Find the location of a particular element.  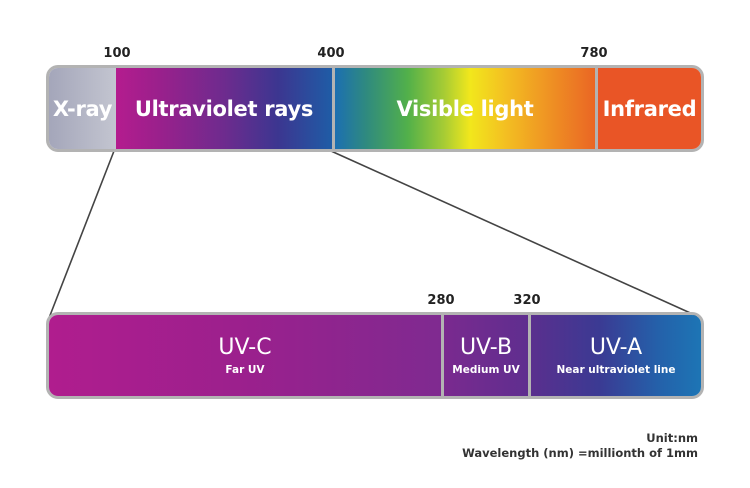

segment-label: Visible light is located at coordinates (465, 108).